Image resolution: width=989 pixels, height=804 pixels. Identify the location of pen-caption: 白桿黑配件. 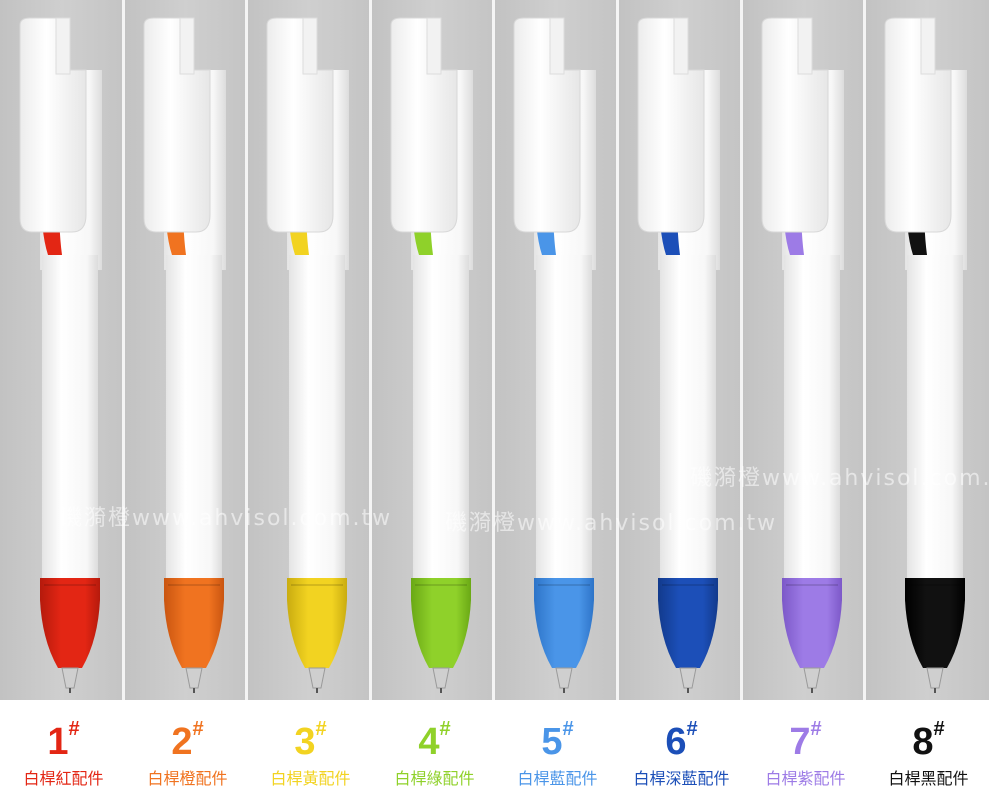
(928, 778).